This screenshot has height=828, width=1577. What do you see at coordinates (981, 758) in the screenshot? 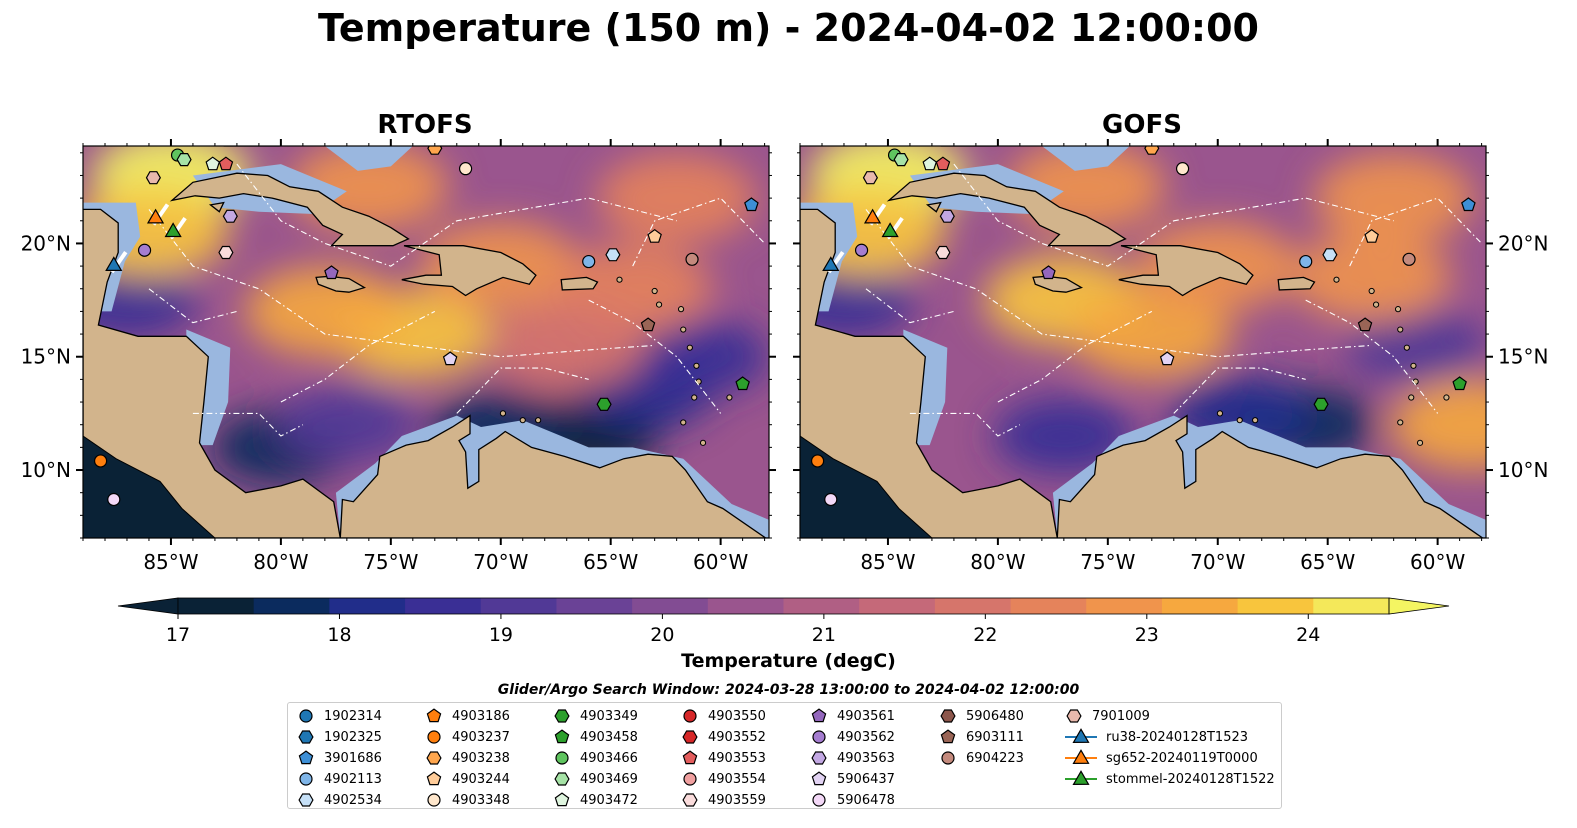
I see `legend-entry-6904223: 6904223` at bounding box center [981, 758].